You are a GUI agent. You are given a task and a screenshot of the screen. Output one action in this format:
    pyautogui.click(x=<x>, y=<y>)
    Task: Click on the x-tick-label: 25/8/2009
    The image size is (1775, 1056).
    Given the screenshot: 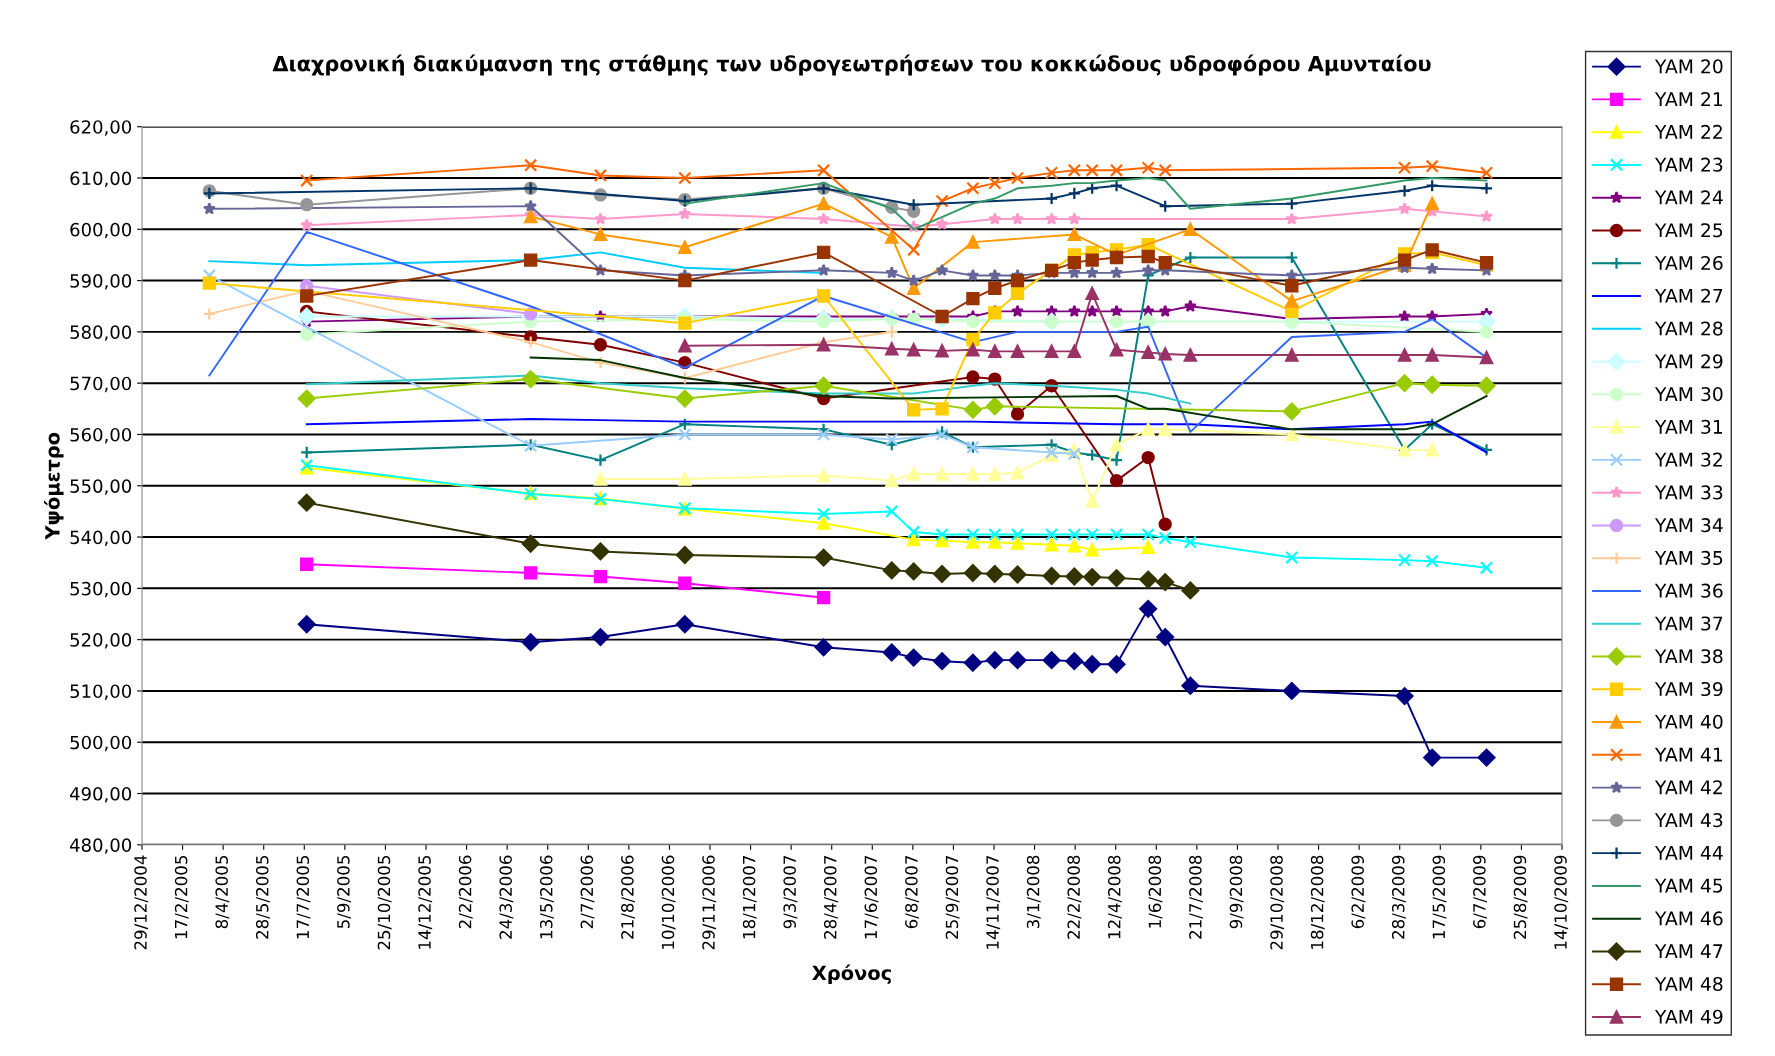 What is the action you would take?
    pyautogui.click(x=1520, y=897)
    